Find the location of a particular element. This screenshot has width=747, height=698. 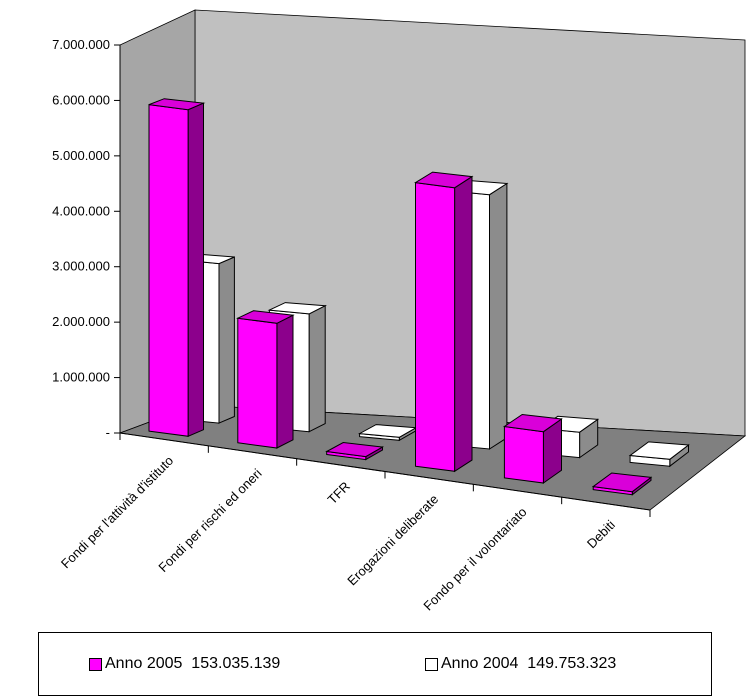

y-tick-label: 2.000.000 is located at coordinates (81, 321).